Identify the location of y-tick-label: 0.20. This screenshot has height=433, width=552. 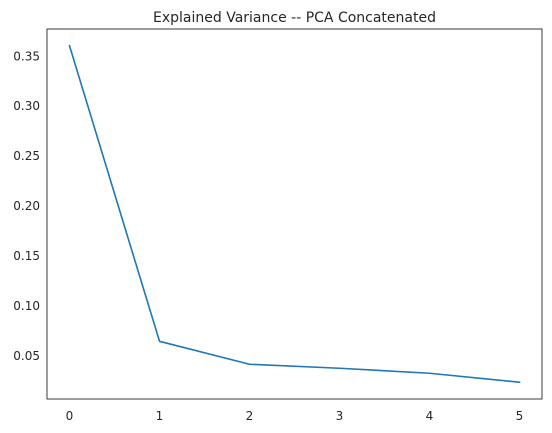
(26, 206).